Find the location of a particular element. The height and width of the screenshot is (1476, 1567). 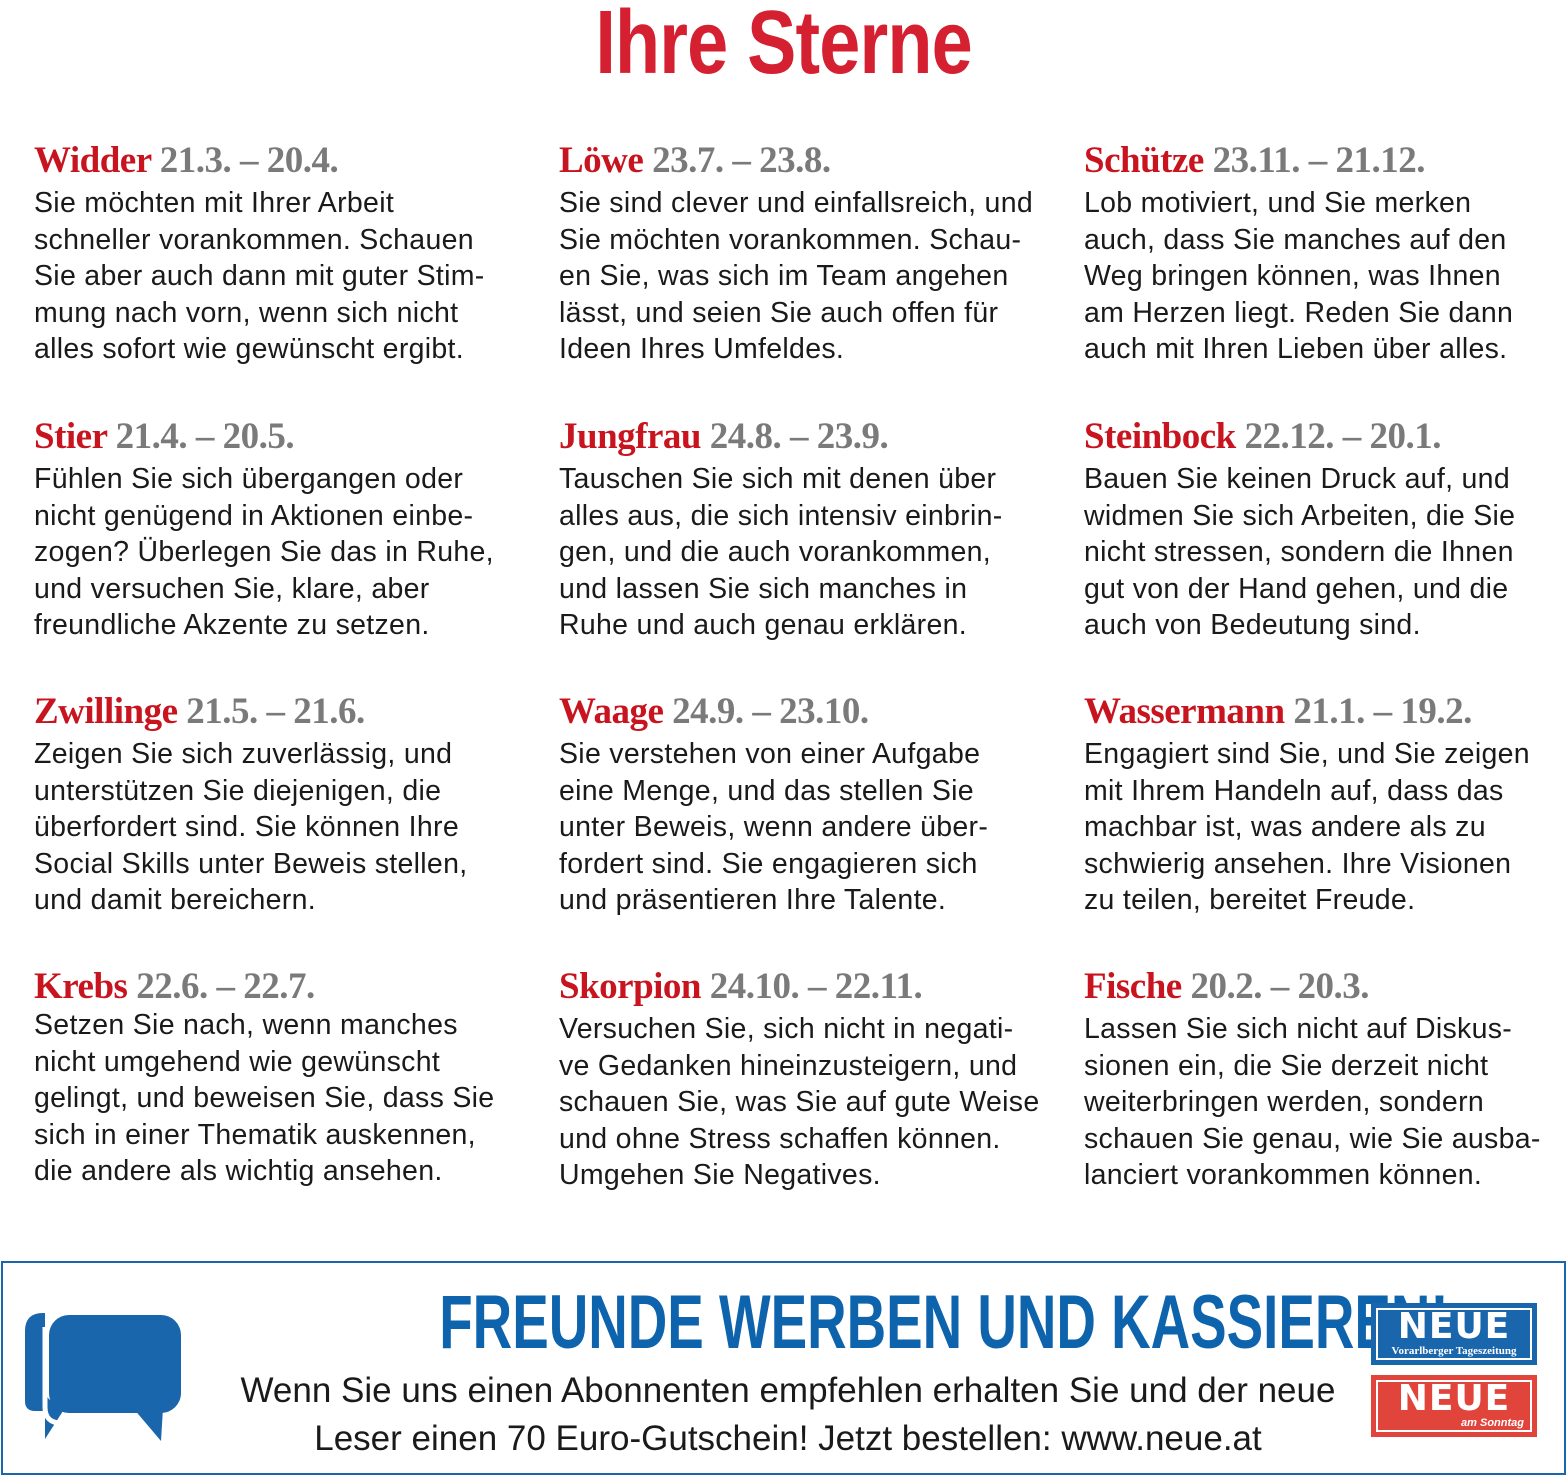

sign-heading: Steinbock 22.12. – 20.1. is located at coordinates (1325, 437).